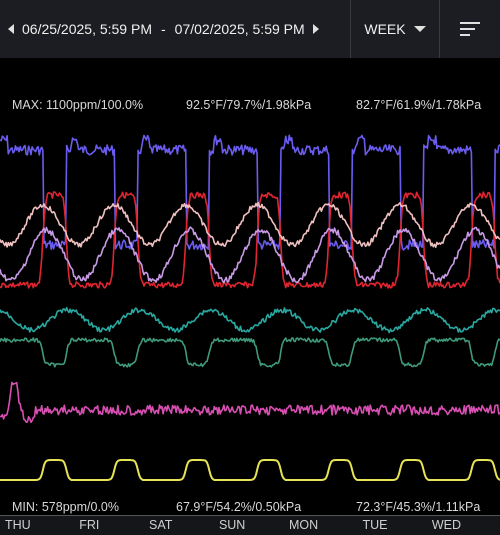  What do you see at coordinates (385, 29) in the screenshot?
I see `period-label: WEEK` at bounding box center [385, 29].